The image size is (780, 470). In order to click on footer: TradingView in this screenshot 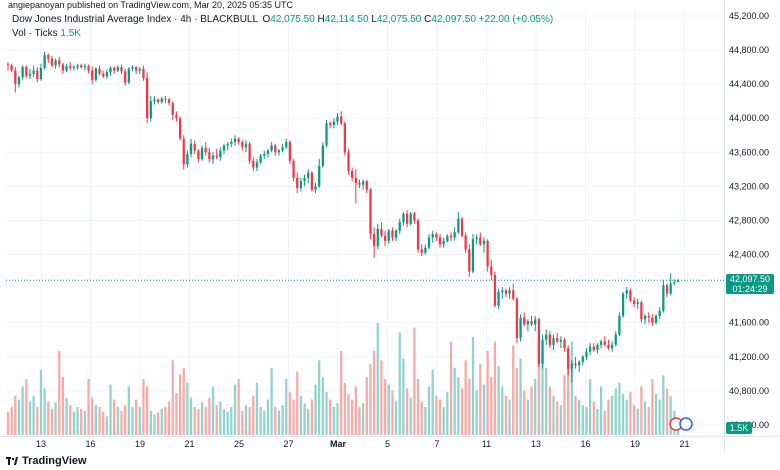, I will do `click(390, 461)`.